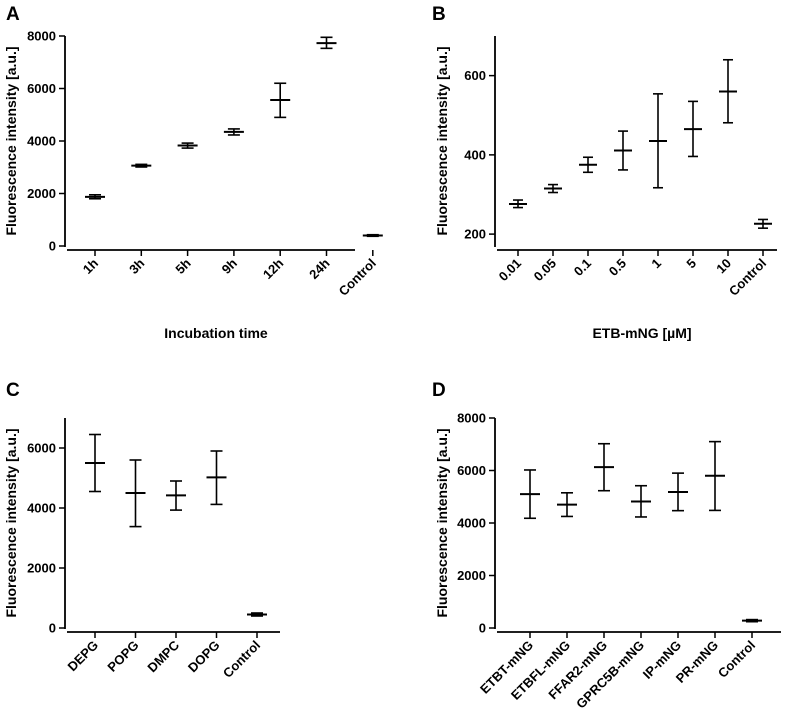 This screenshot has width=809, height=728. What do you see at coordinates (41, 88) in the screenshot?
I see `panel-a-y-tick-label: 6000` at bounding box center [41, 88].